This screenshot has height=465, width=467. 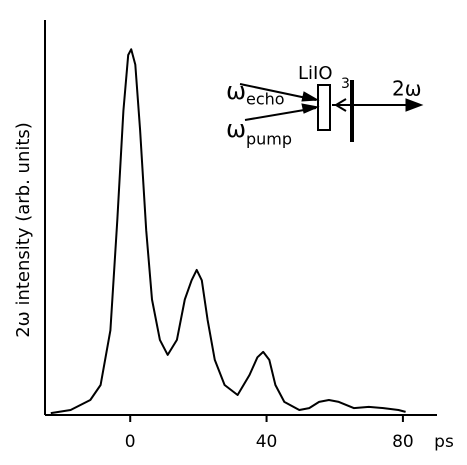 I want to click on inset-label: 3, so click(x=345, y=84).